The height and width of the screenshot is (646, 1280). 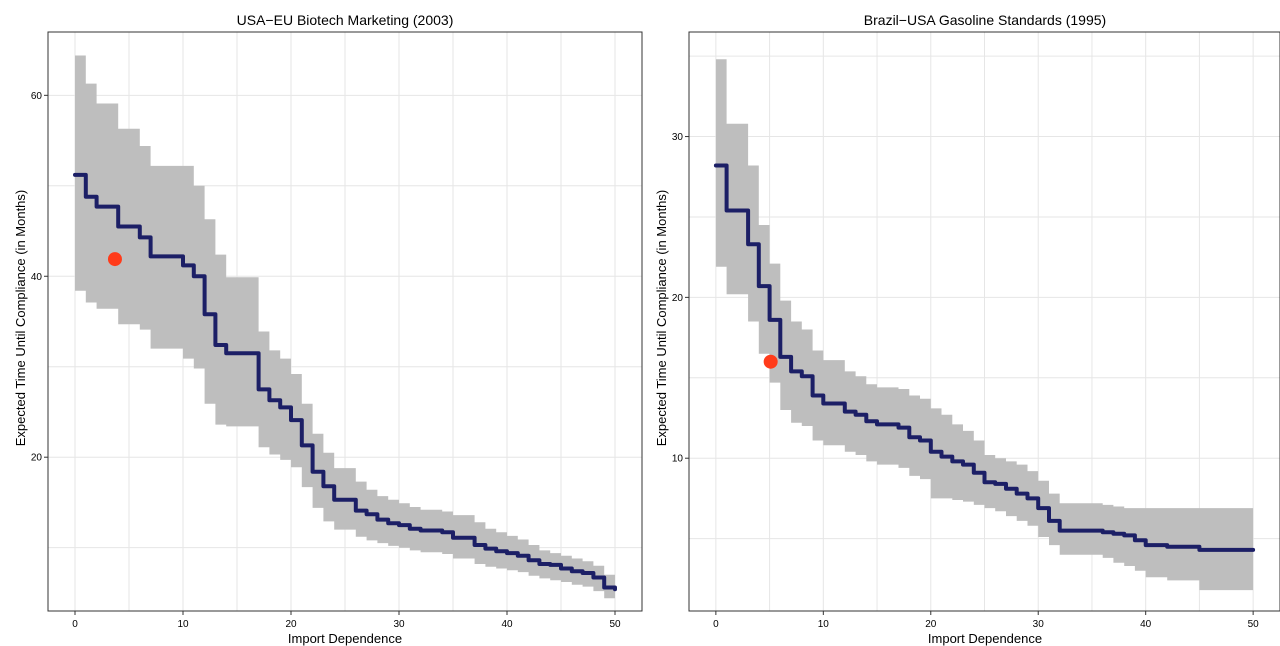 What do you see at coordinates (345, 20) in the screenshot?
I see `chart-title: USA−EU Biotech Marketing (2003)` at bounding box center [345, 20].